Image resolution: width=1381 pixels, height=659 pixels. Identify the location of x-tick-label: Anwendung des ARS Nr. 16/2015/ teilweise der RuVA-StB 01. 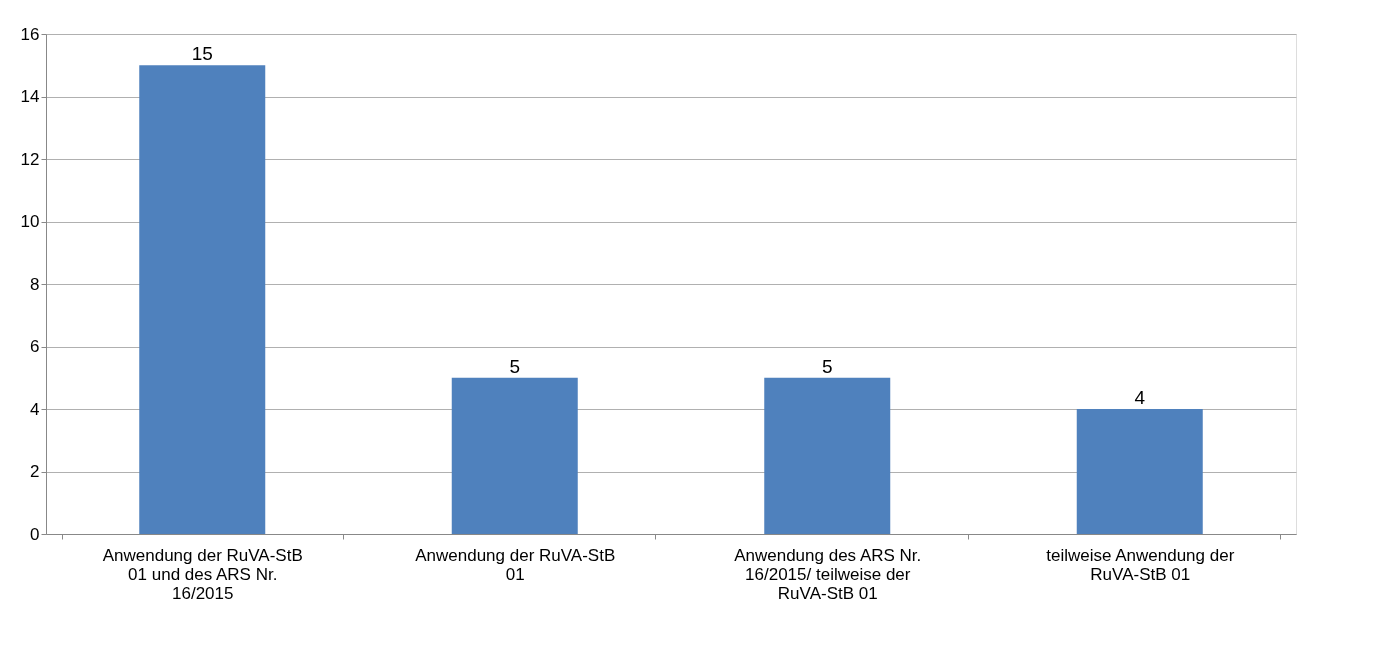
(828, 574).